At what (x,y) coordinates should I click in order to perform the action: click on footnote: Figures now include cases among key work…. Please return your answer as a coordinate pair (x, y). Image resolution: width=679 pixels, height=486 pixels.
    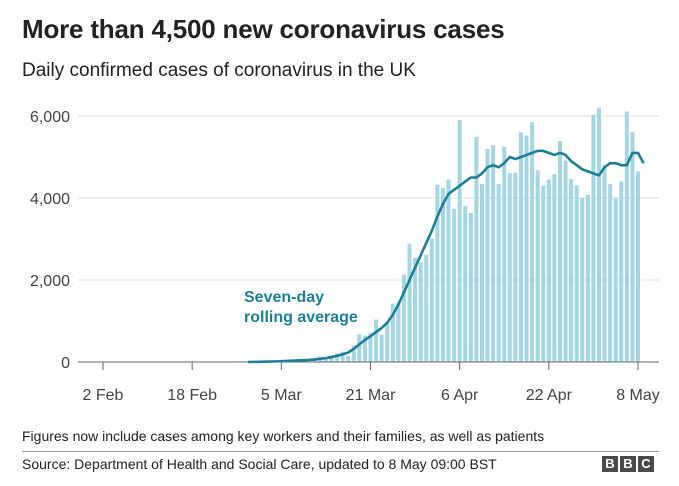
    Looking at the image, I should click on (283, 436).